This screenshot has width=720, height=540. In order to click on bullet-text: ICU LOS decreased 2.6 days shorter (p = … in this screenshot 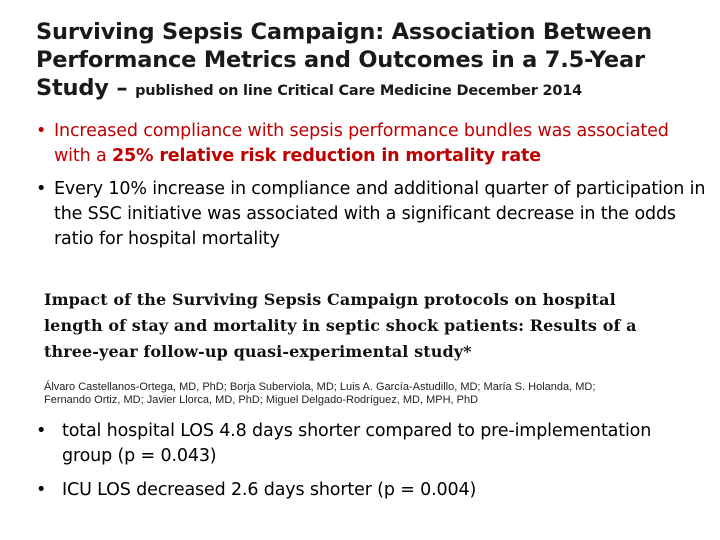, I will do `click(269, 490)`.